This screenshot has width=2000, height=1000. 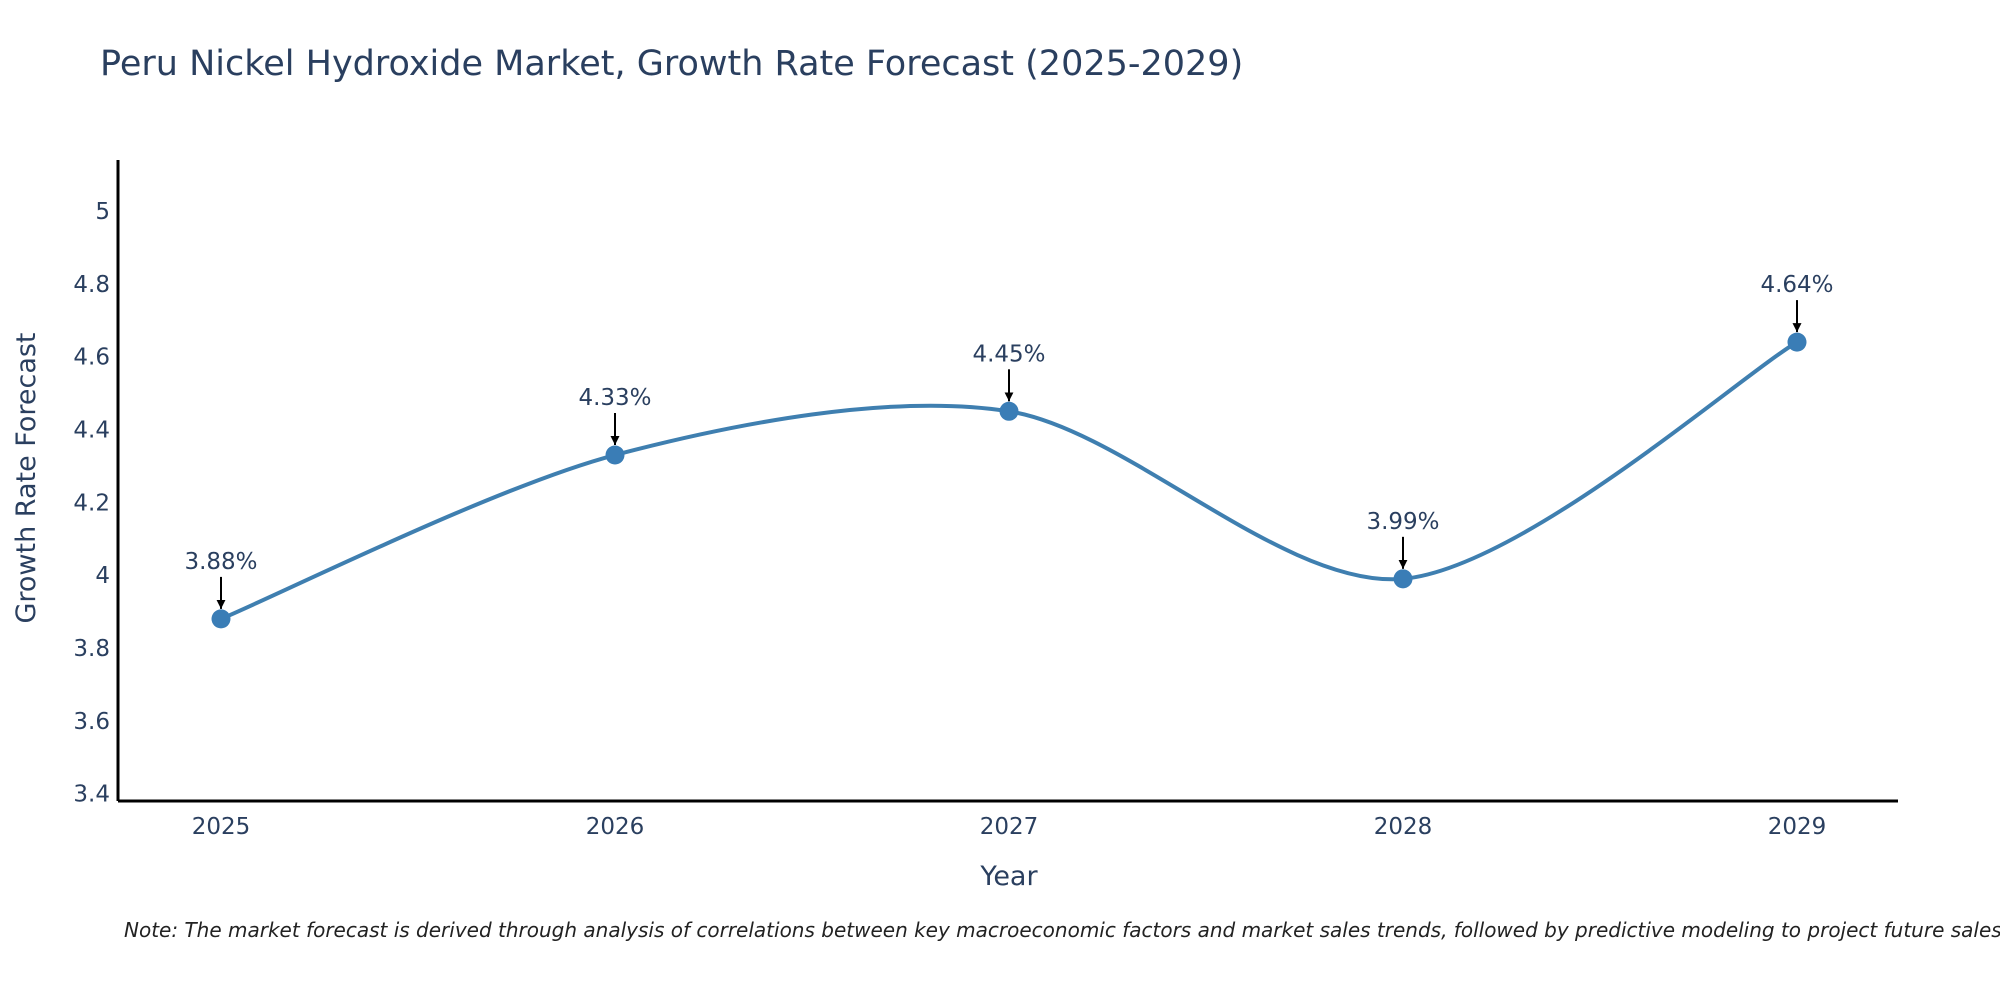 What do you see at coordinates (91, 285) in the screenshot?
I see `y-tick-label: 4.8` at bounding box center [91, 285].